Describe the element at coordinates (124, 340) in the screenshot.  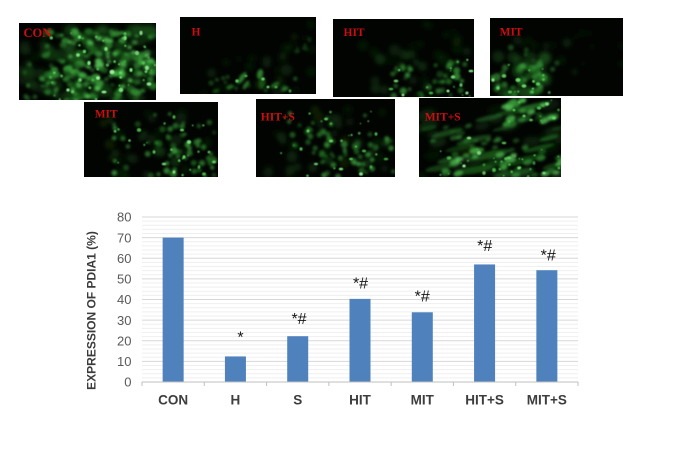
I see `svg-text: 20` at that location.